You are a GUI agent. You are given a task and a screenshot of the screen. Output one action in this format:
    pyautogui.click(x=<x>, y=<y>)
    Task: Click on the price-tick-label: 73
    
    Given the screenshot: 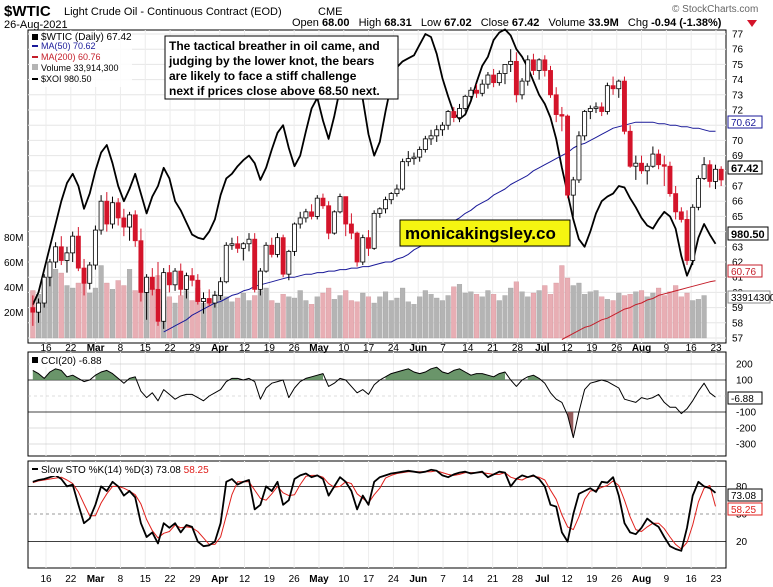 What is the action you would take?
    pyautogui.click(x=738, y=95)
    